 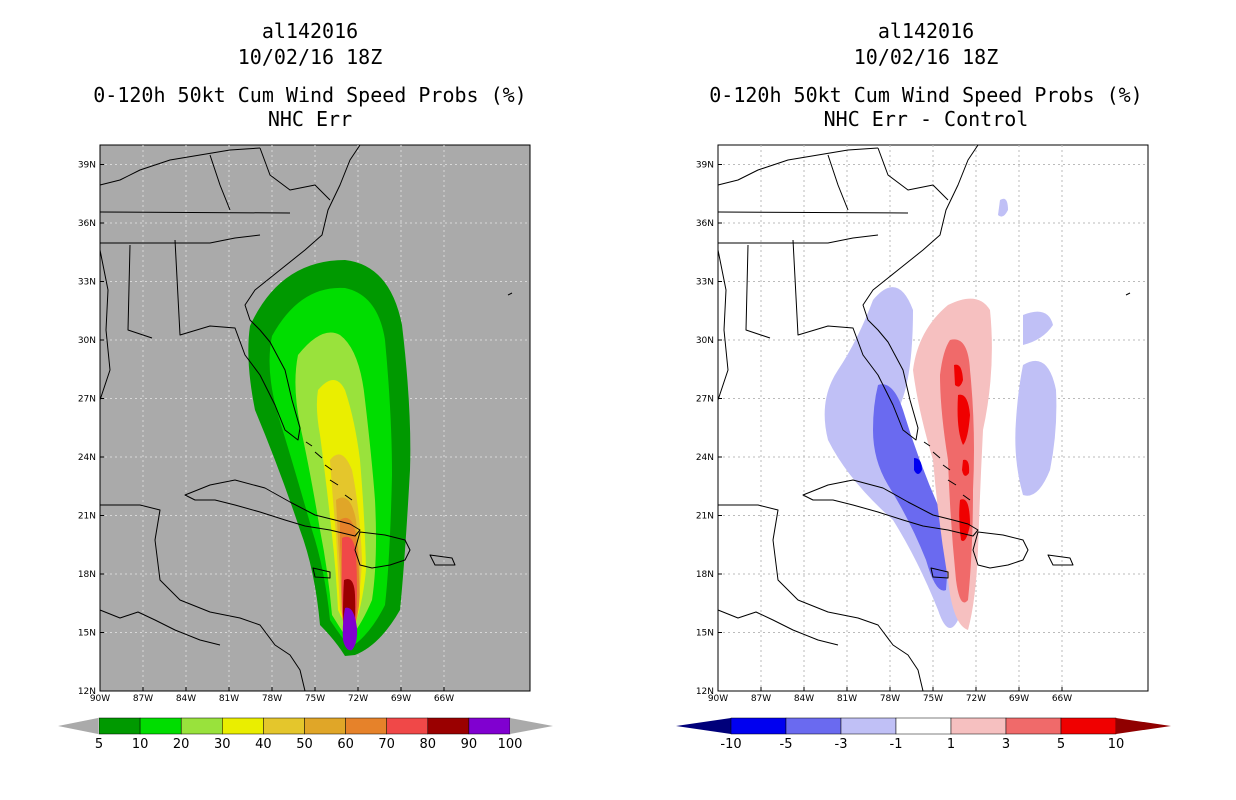 I want to click on right-colorbar, so click(x=923, y=726).